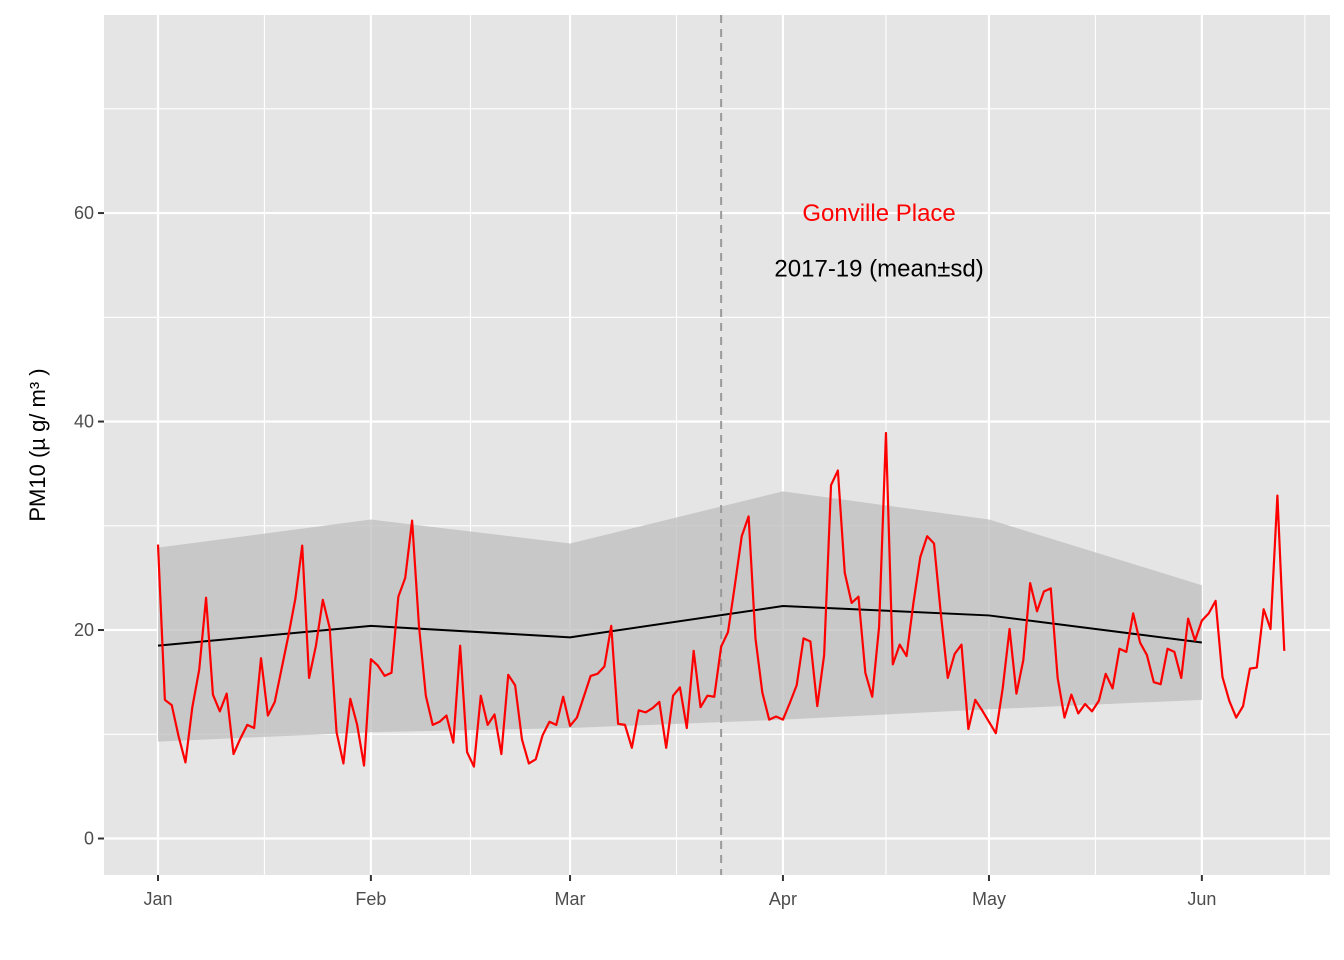  I want to click on annotations: Gonville Place 2017-19 (mean±sd), so click(878, 241).